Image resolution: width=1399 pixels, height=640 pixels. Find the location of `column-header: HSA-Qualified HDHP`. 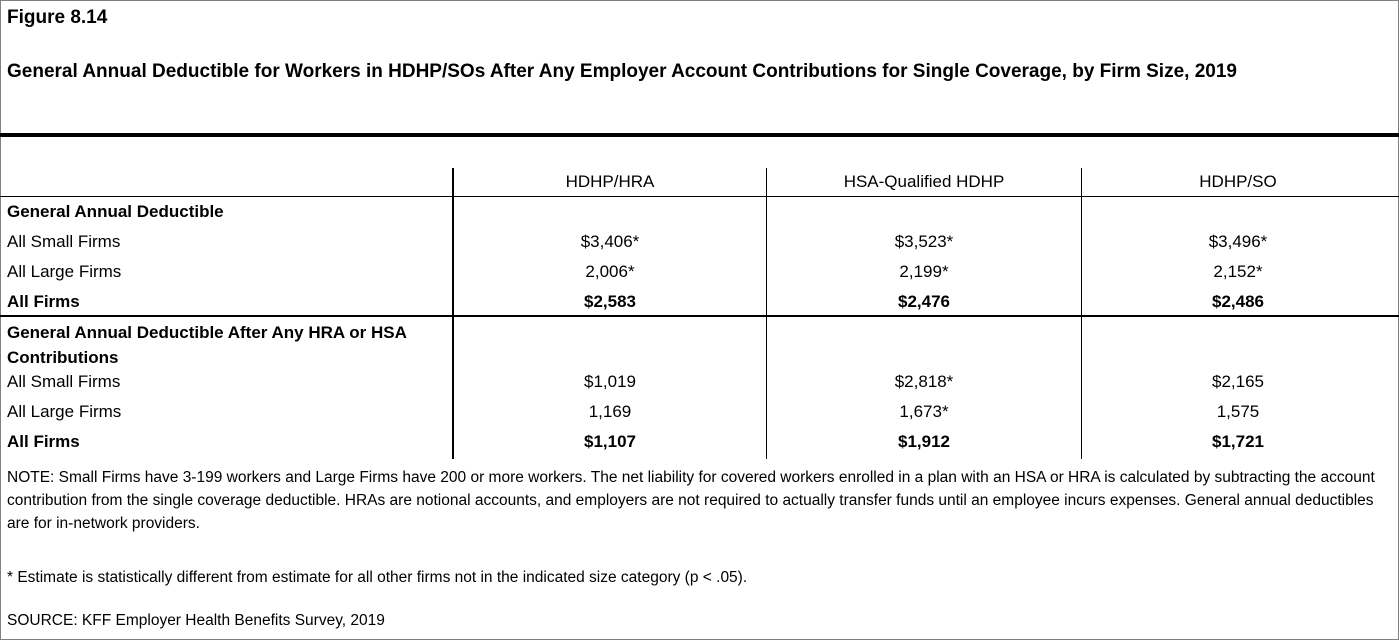

column-header: HSA-Qualified HDHP is located at coordinates (924, 181).